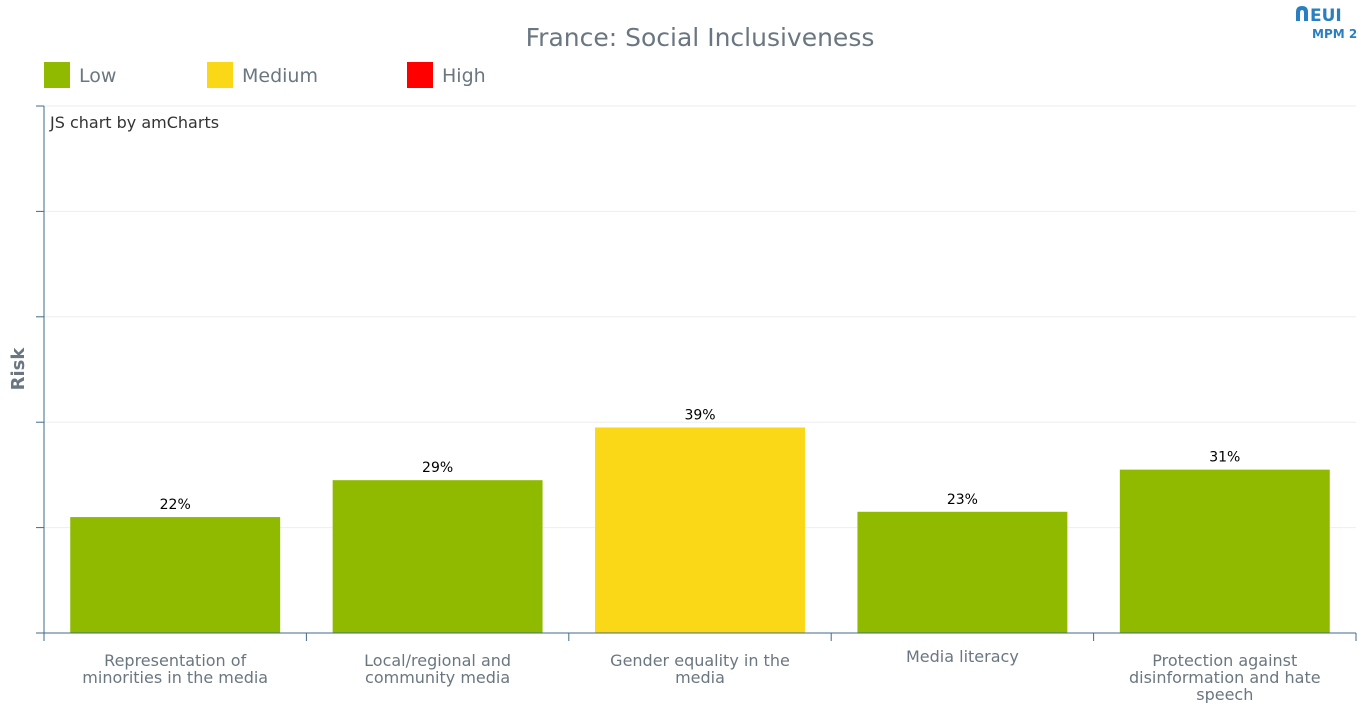  What do you see at coordinates (464, 76) in the screenshot?
I see `legend-label-high: High` at bounding box center [464, 76].